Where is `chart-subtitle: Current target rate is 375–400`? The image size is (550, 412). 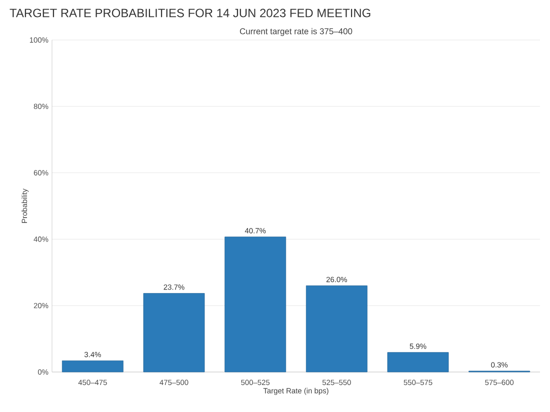
chart-subtitle: Current target rate is 375–400 is located at coordinates (296, 32).